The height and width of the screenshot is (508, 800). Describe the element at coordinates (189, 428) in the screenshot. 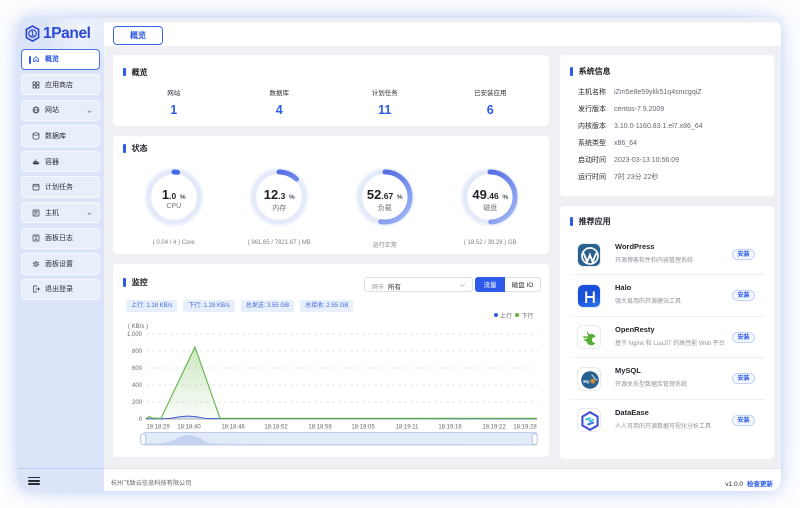

I see `svg-text: 18:18:40` at that location.